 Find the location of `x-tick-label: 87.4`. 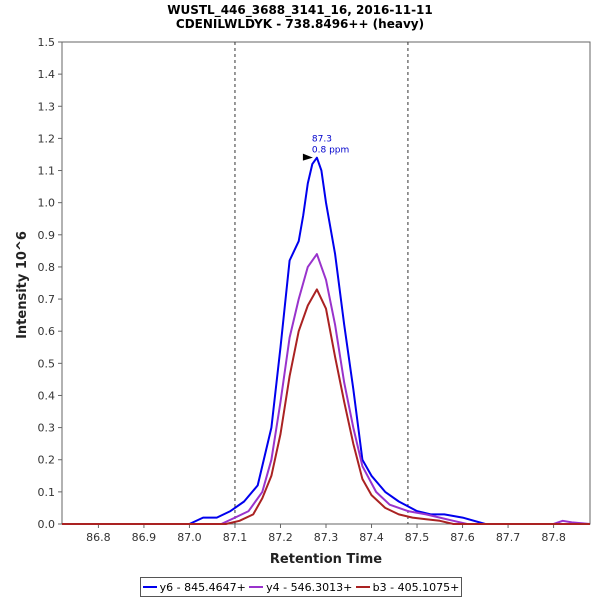

x-tick-label: 87.4 is located at coordinates (371, 537).